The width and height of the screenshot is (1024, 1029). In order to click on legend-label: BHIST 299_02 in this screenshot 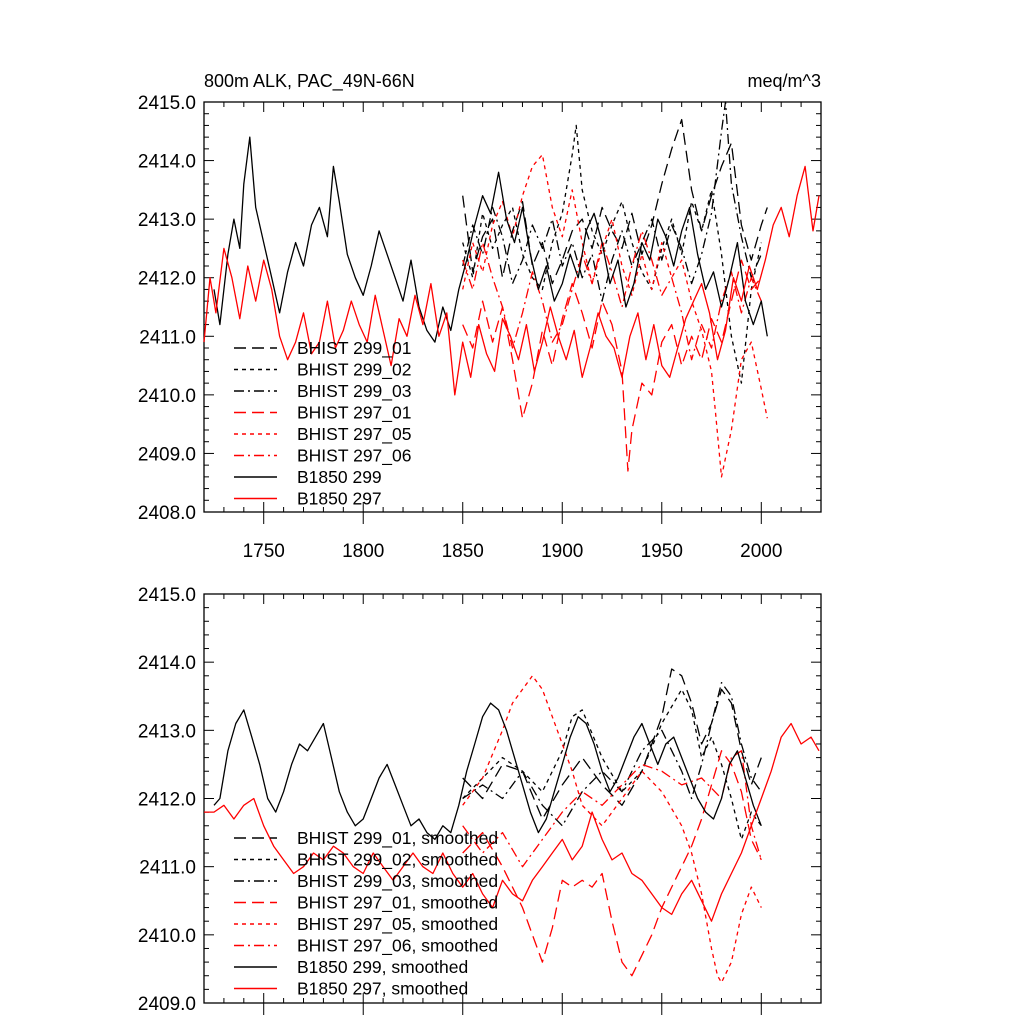, I will do `click(354, 370)`.